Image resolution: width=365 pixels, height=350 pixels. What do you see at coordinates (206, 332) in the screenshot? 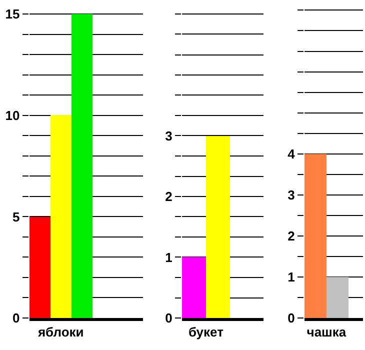
I see `x-tick-label: букет` at bounding box center [206, 332].